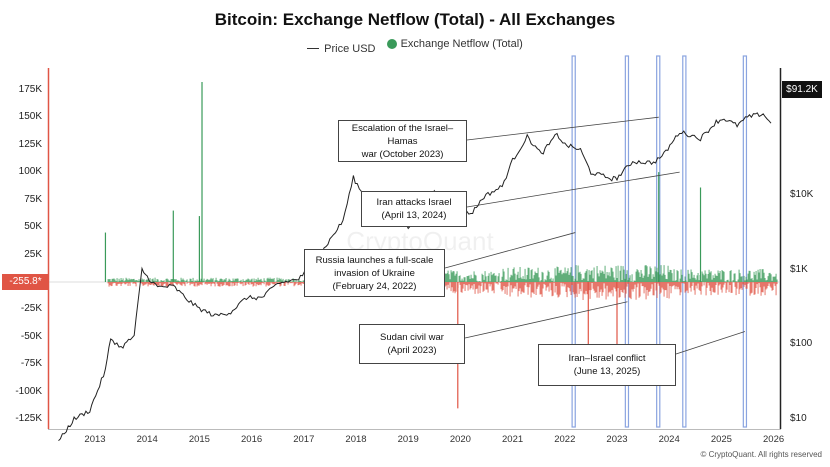 The image size is (830, 467). I want to click on current-price-badge: $91.2K, so click(802, 89).